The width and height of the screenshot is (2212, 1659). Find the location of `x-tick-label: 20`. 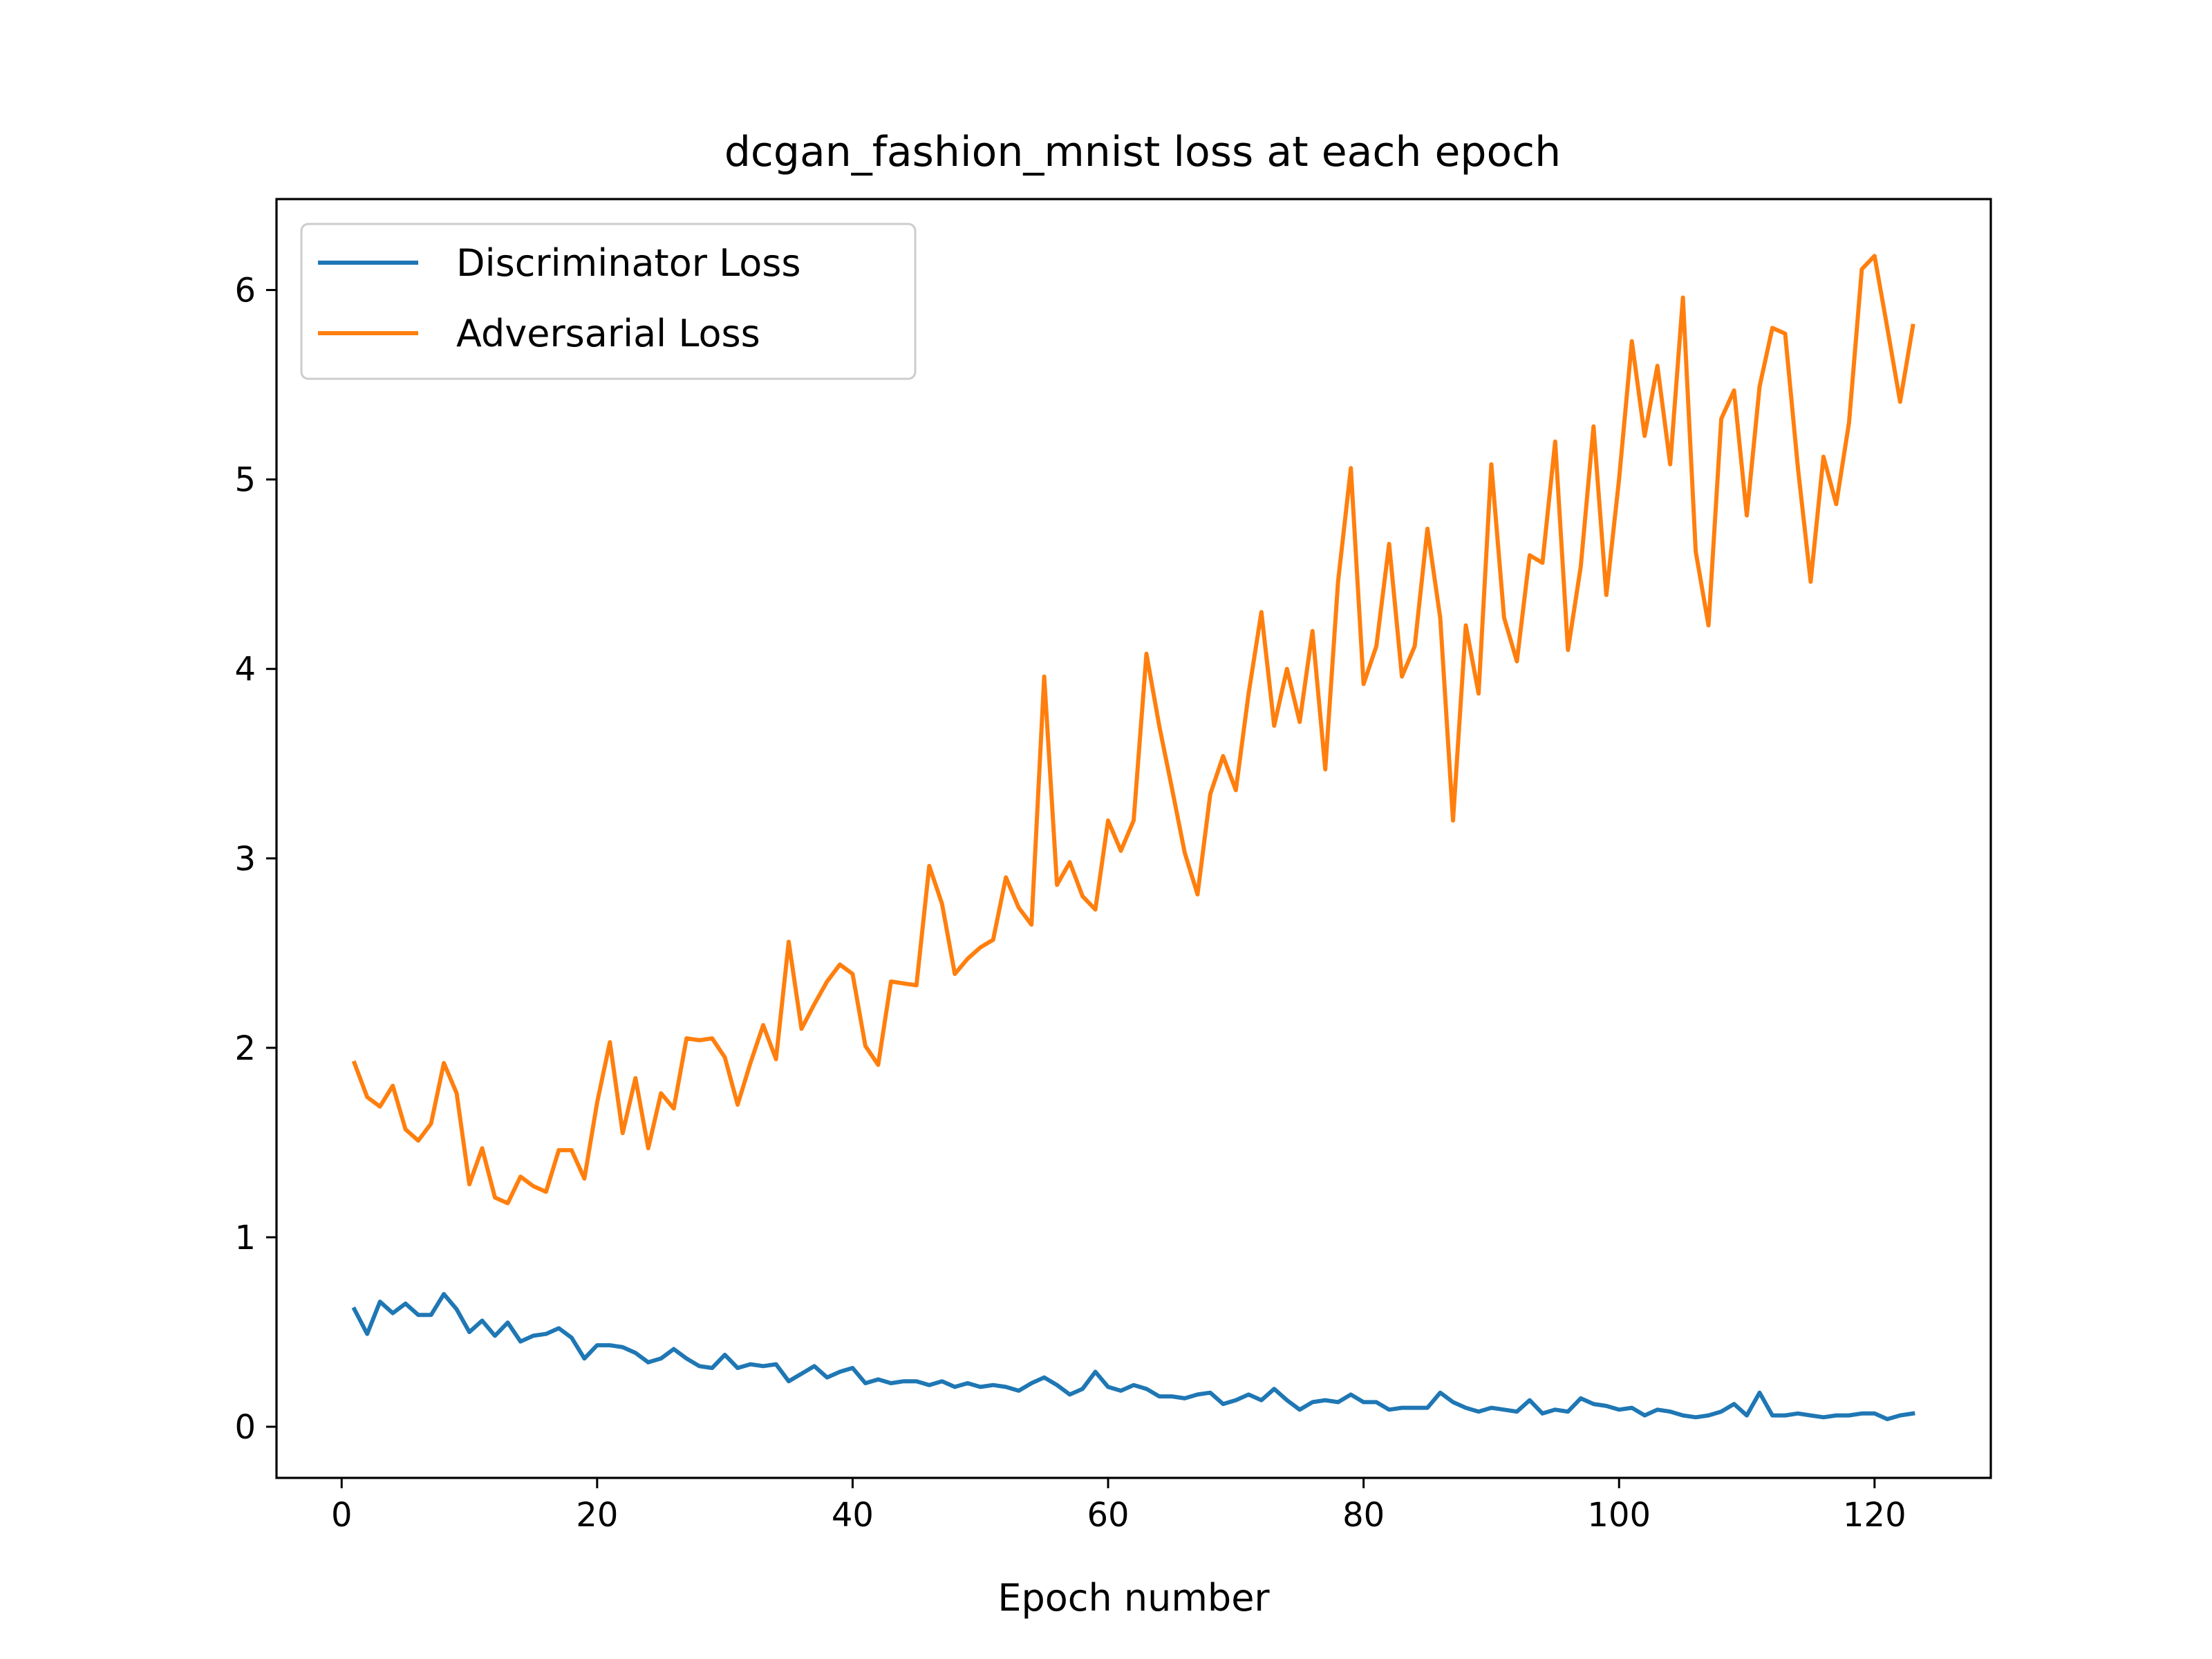

x-tick-label: 20 is located at coordinates (597, 1516).